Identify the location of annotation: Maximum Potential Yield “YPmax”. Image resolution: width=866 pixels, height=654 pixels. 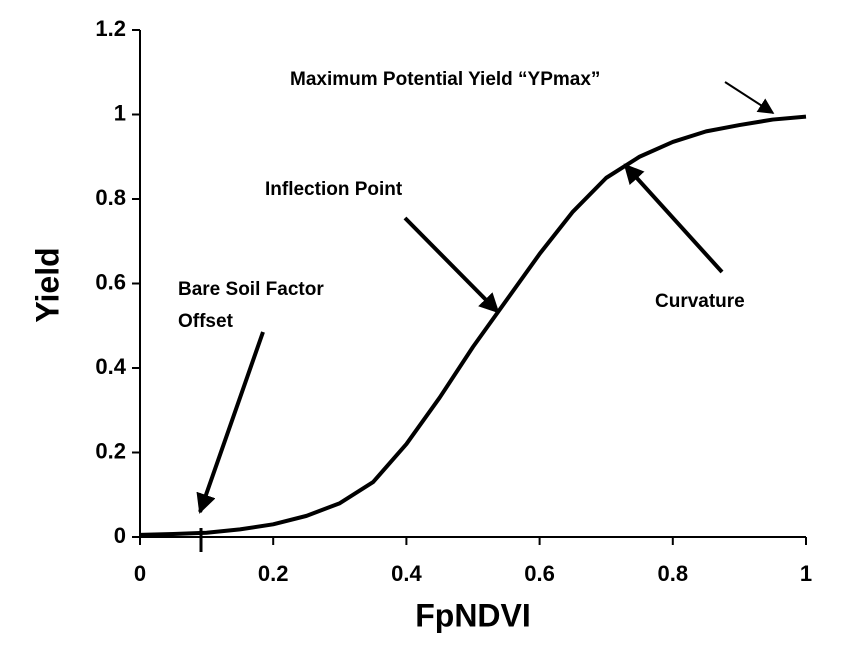
(445, 79).